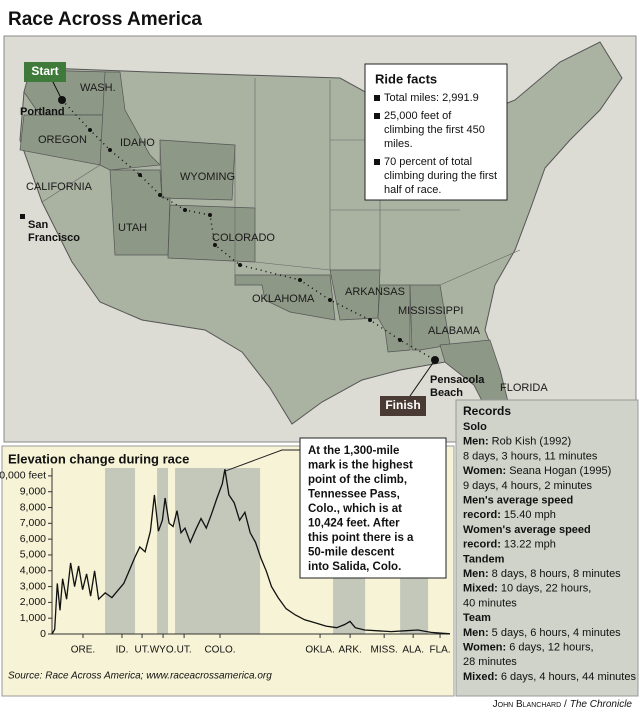 The height and width of the screenshot is (712, 640). Describe the element at coordinates (137, 143) in the screenshot. I see `state-label: IDAHO` at that location.